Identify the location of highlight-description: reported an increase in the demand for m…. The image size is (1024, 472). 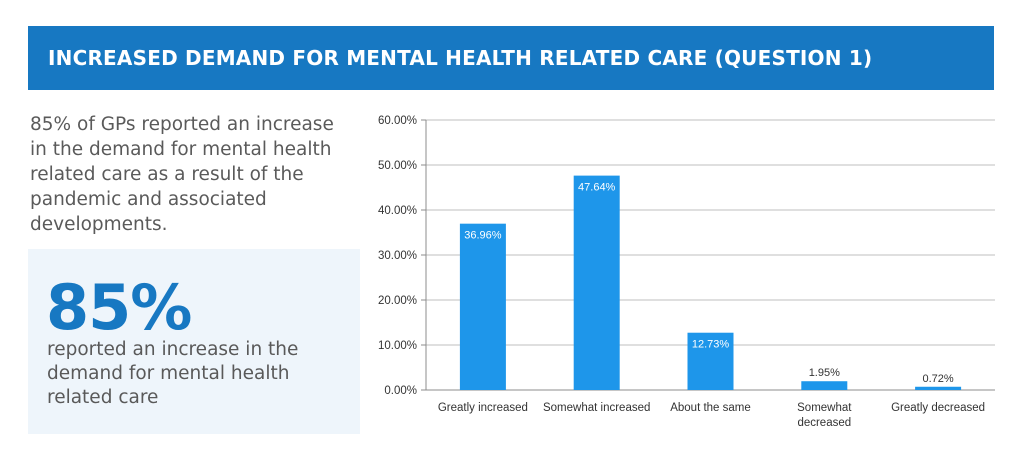
(173, 373).